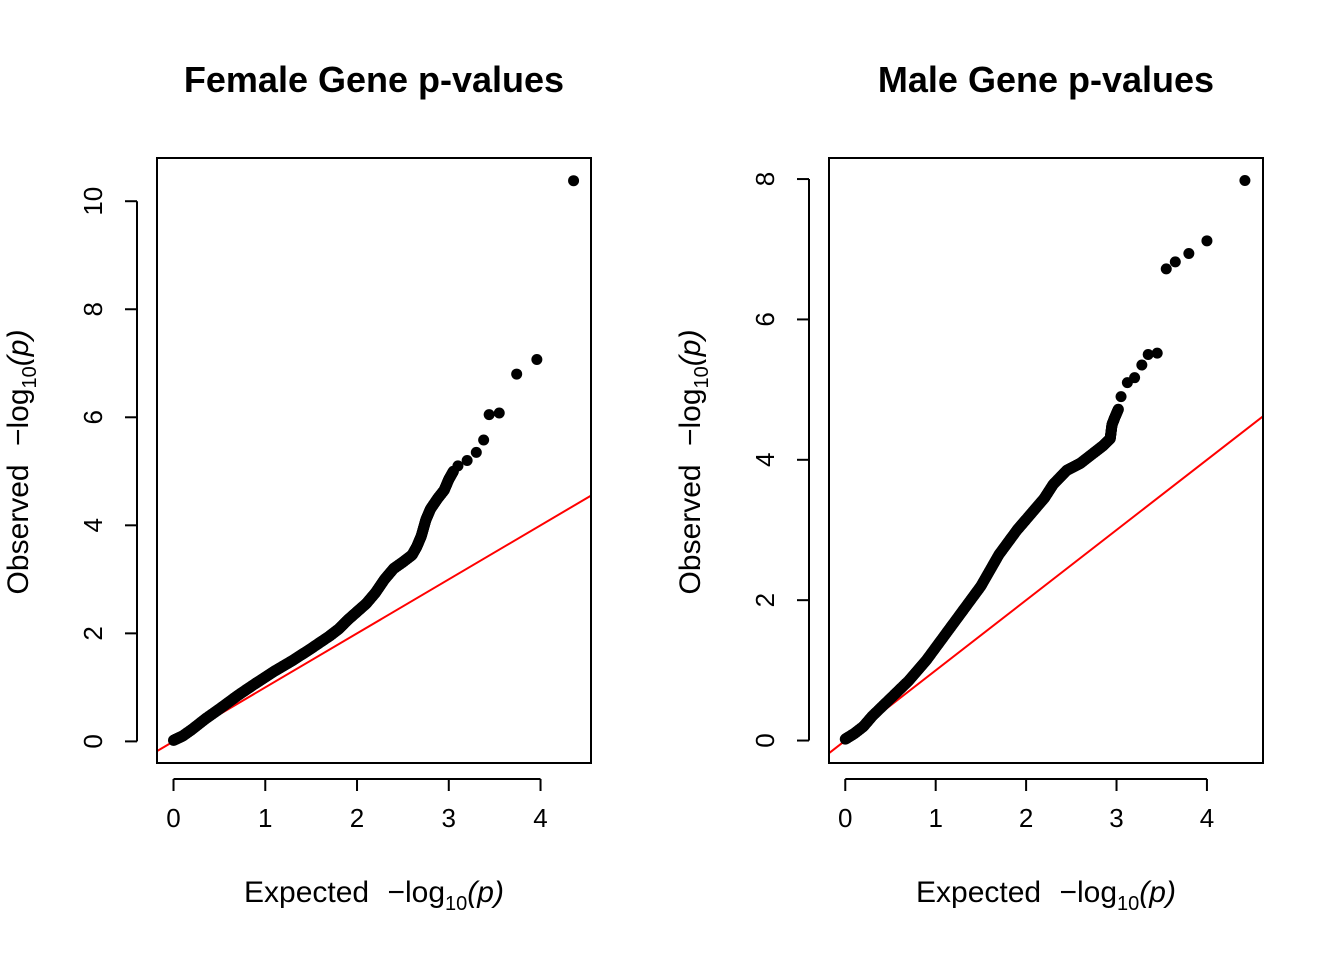  I want to click on female-plot-title: Female Gene p-values, so click(374, 79).